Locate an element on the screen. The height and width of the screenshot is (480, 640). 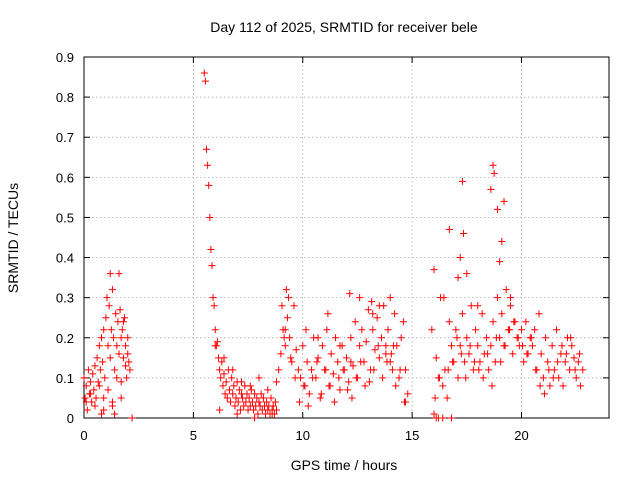
y-tick-label: 0.9 is located at coordinates (65, 57).